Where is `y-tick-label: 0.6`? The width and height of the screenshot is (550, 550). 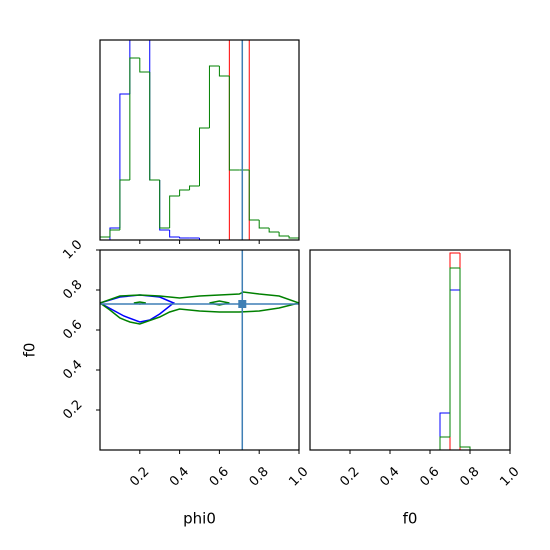
y-tick-label: 0.6 is located at coordinates (72, 329).